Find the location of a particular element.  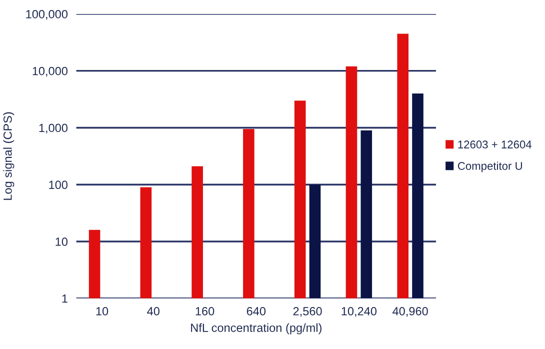

x-tick-label: 640 is located at coordinates (256, 311).